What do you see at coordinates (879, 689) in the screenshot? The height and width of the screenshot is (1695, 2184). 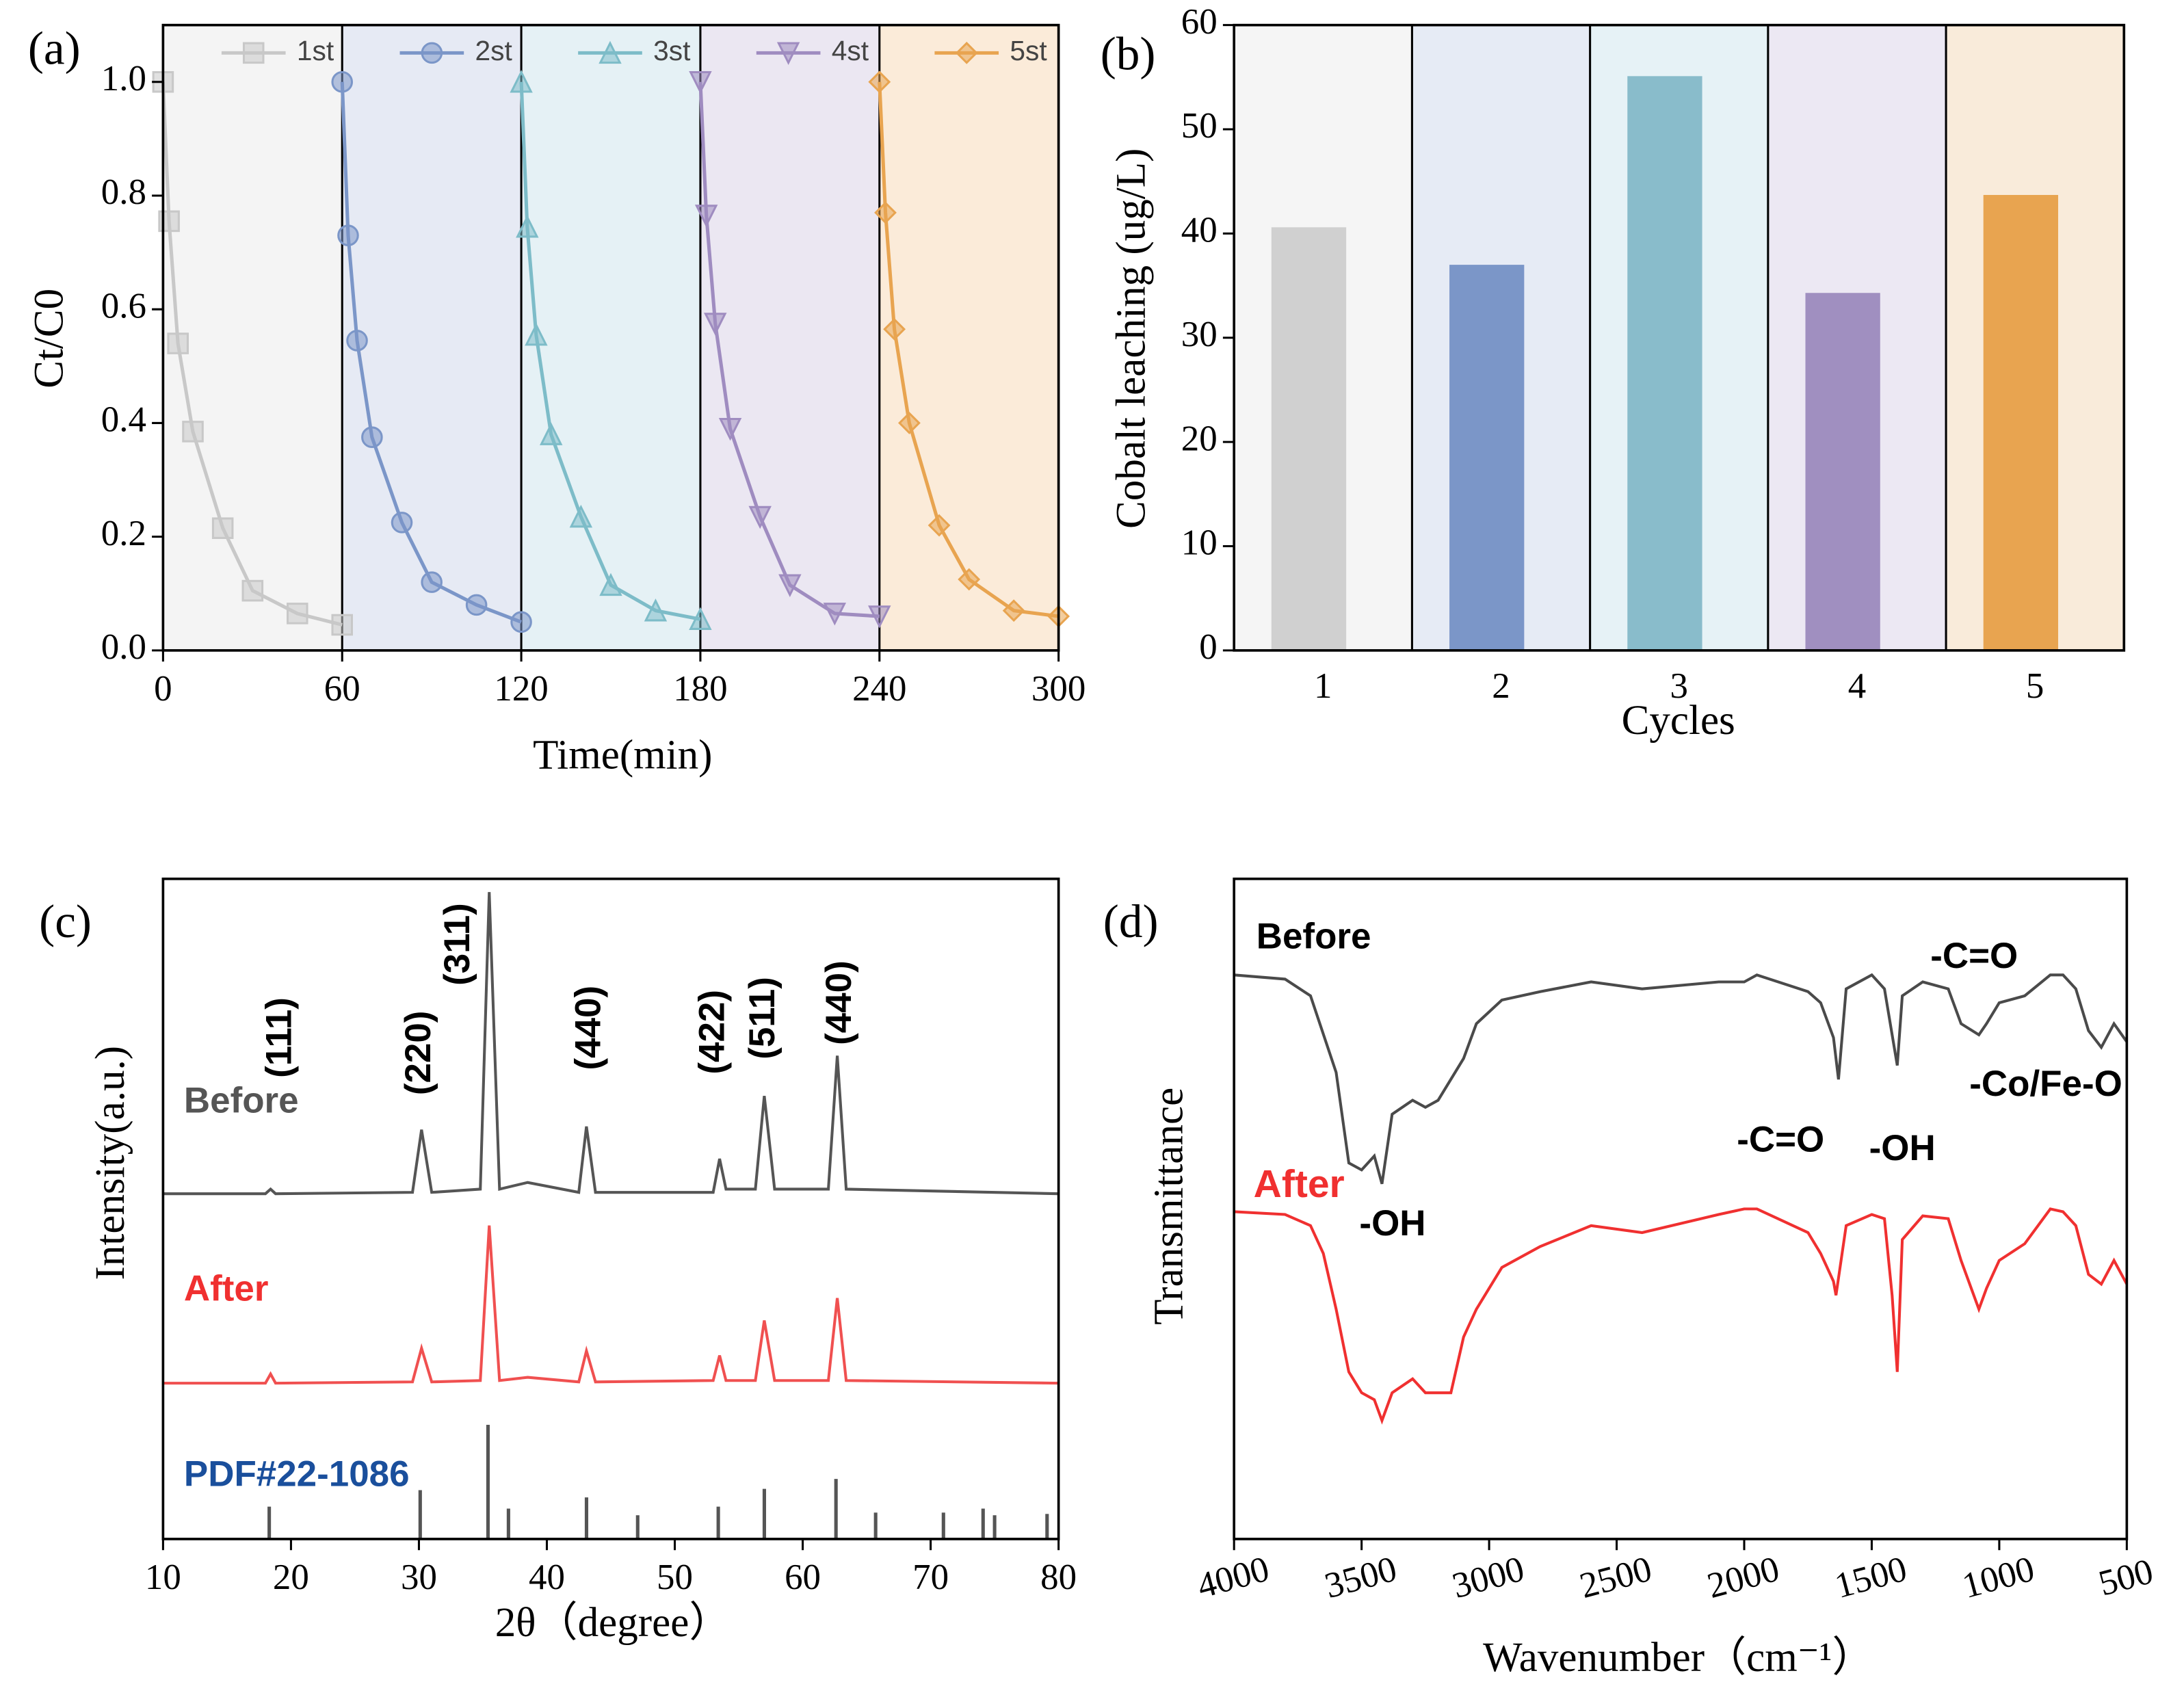 I see `x-tick-label: 240` at bounding box center [879, 689].